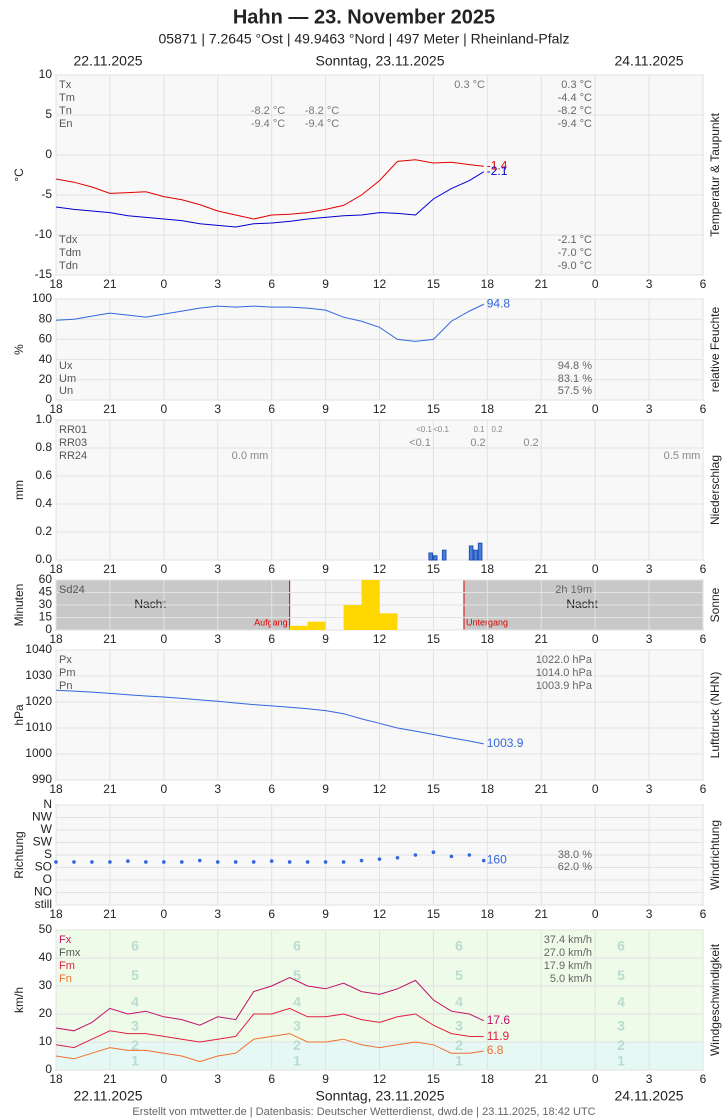  What do you see at coordinates (44, 234) in the screenshot?
I see `y-tick-label: -10` at bounding box center [44, 234].